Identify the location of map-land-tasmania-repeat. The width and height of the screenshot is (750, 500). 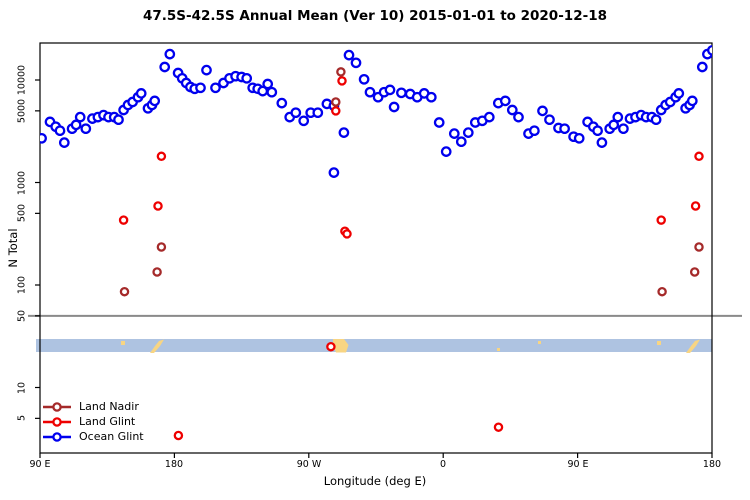
(659, 343).